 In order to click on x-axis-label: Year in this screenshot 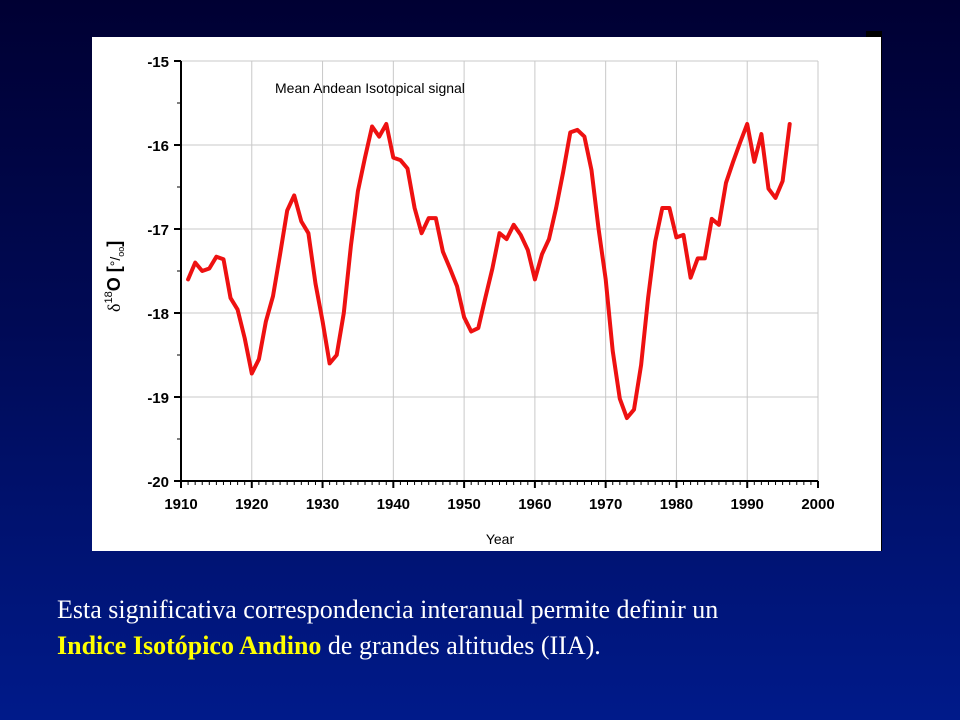, I will do `click(500, 539)`.